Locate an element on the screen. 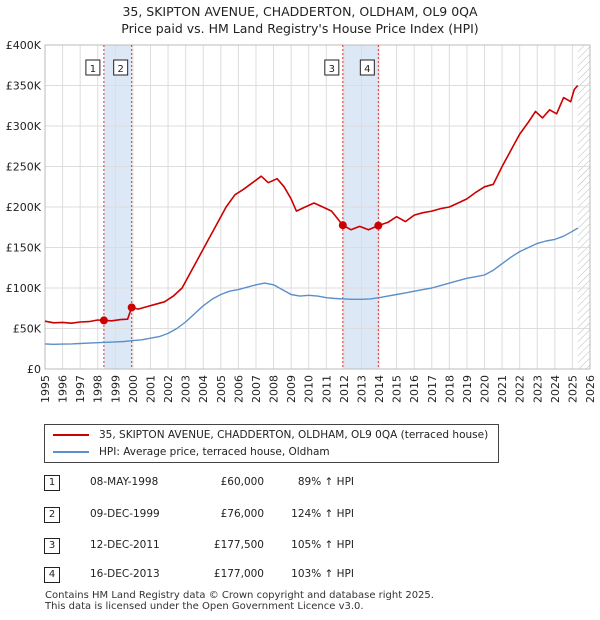 The height and width of the screenshot is (620, 600). x-tick-label: 2005 is located at coordinates (221, 389).